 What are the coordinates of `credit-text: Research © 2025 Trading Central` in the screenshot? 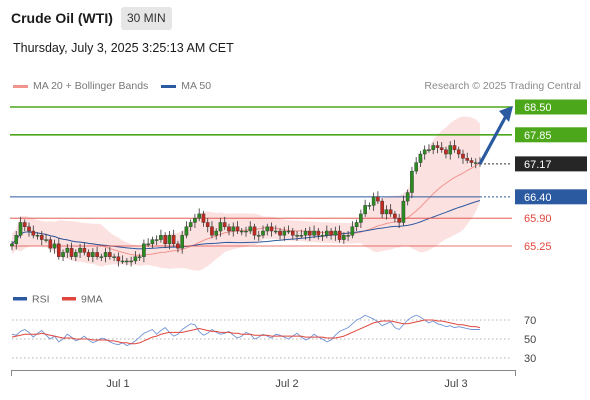 It's located at (502, 86).